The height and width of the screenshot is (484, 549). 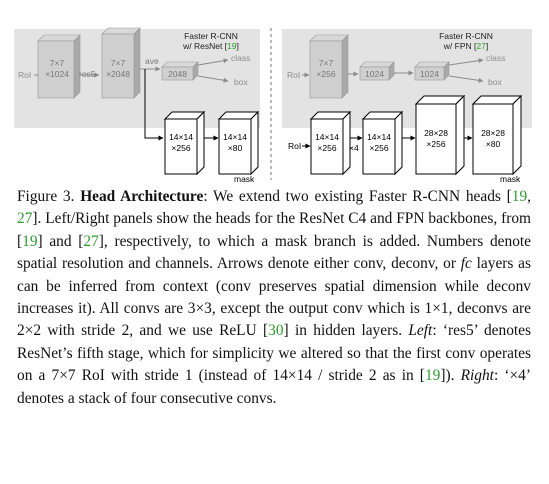 I want to click on left-block2-line2: ×2048, so click(x=118, y=74).